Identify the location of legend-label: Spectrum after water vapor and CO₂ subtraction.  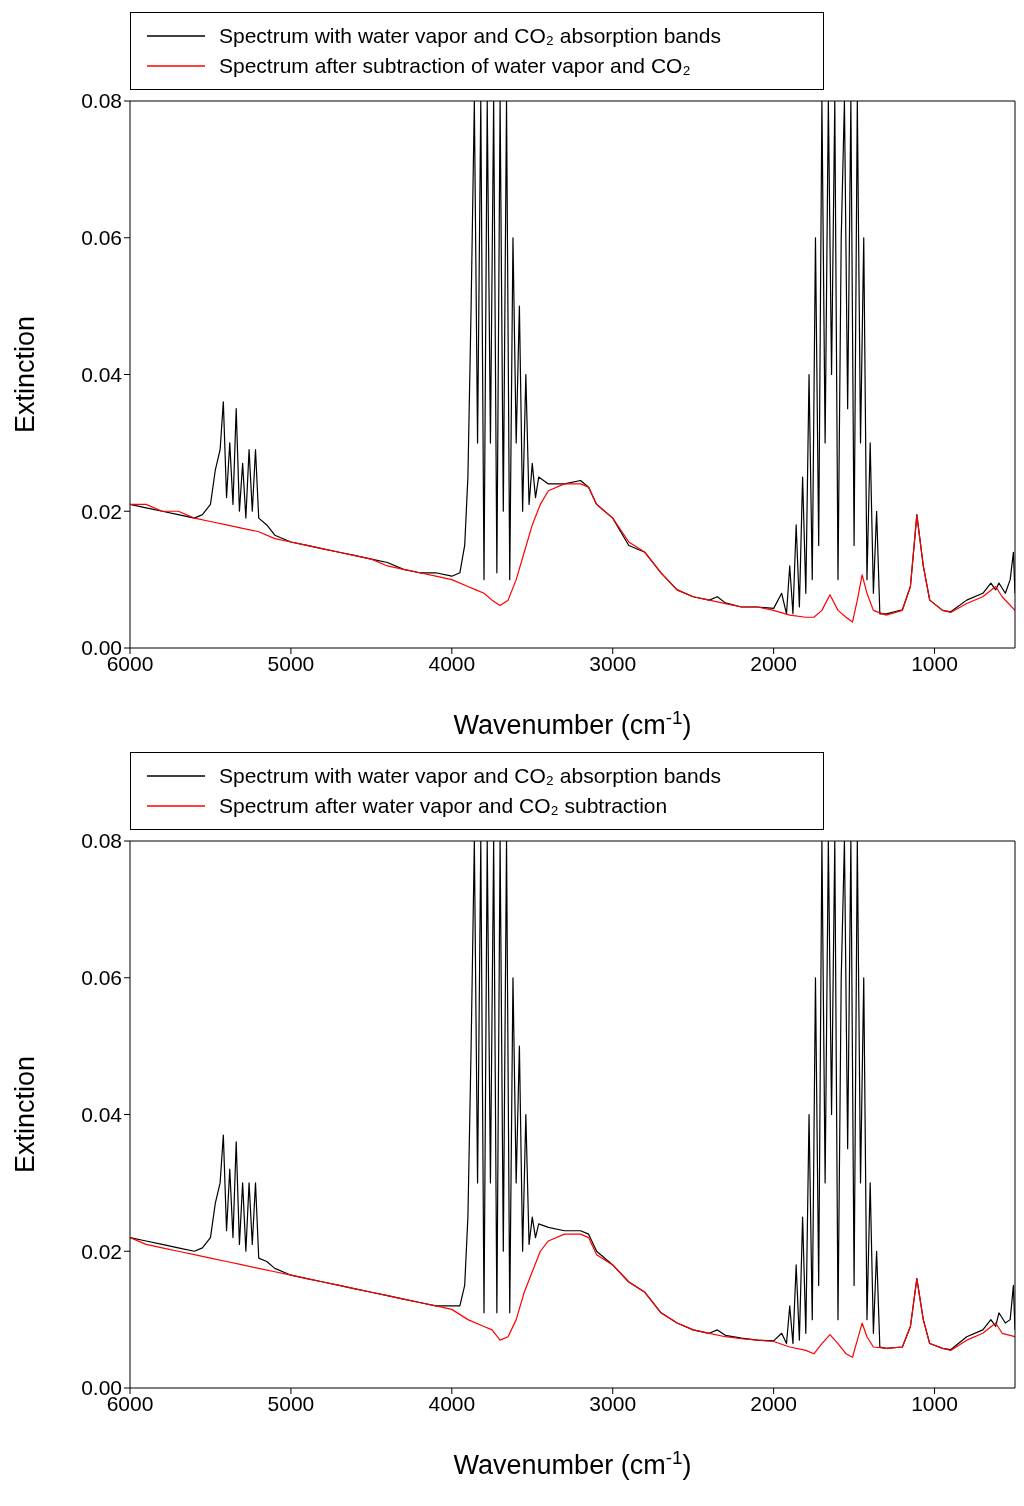
(443, 806).